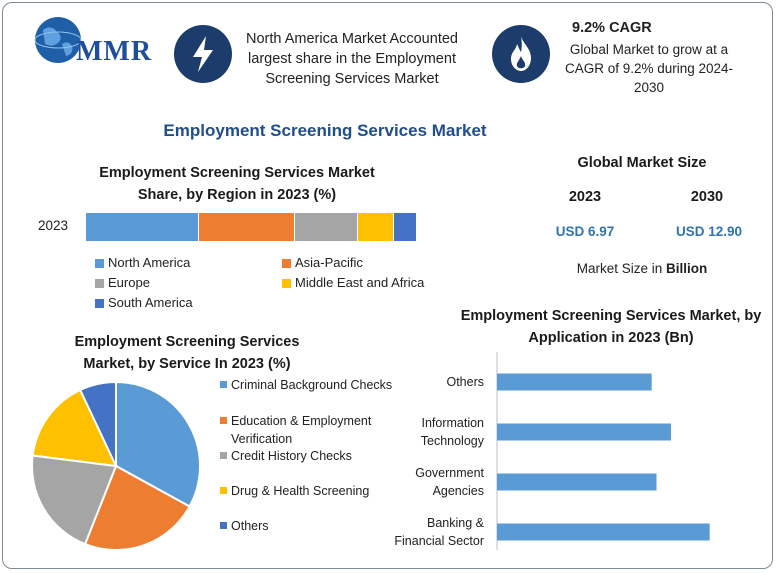 The image size is (777, 573). Describe the element at coordinates (584, 432) in the screenshot. I see `application-bar-information-technology` at that location.